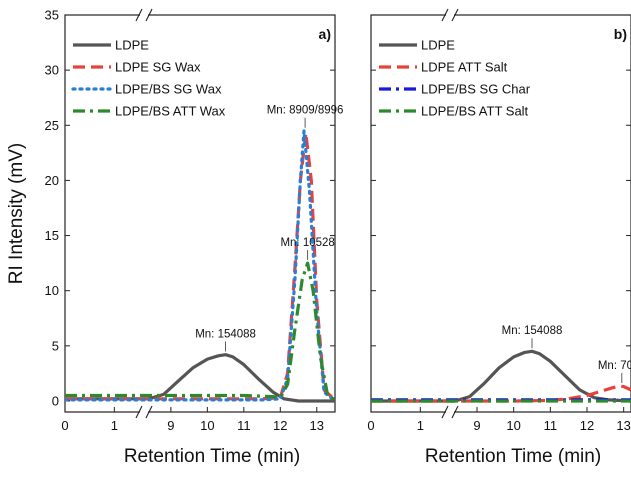  Describe the element at coordinates (52, 180) in the screenshot. I see `y-tick-label: 20` at that location.